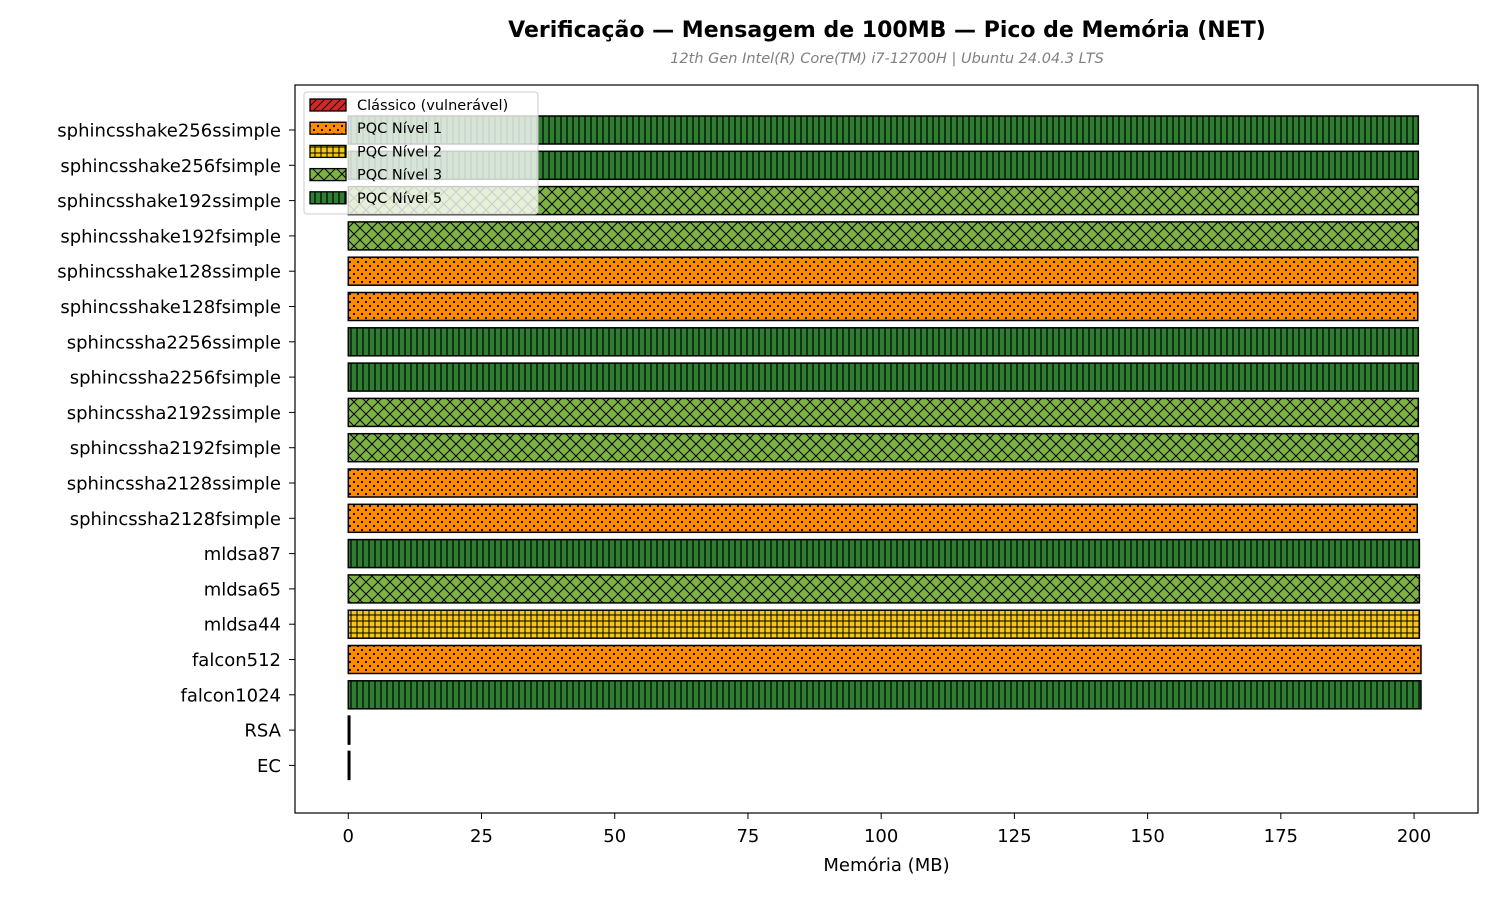 Image resolution: width=1500 pixels, height=900 pixels. What do you see at coordinates (881, 836) in the screenshot?
I see `x-tick-label: 100` at bounding box center [881, 836].